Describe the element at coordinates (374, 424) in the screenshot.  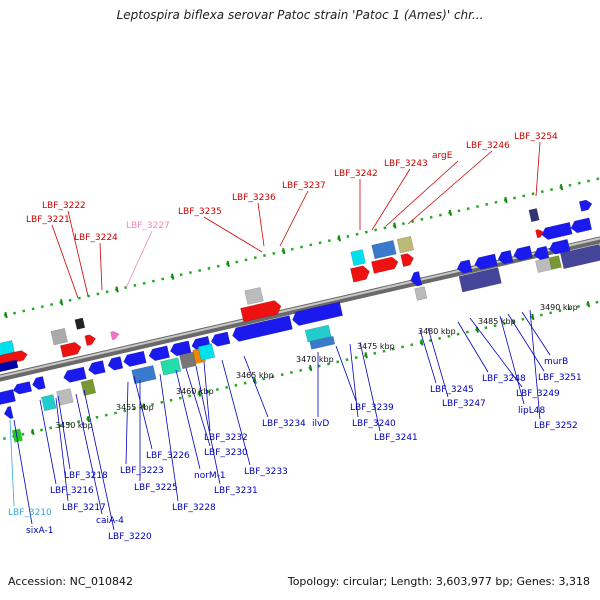
I see `lower-gene-label: LBF_3240` at that location.